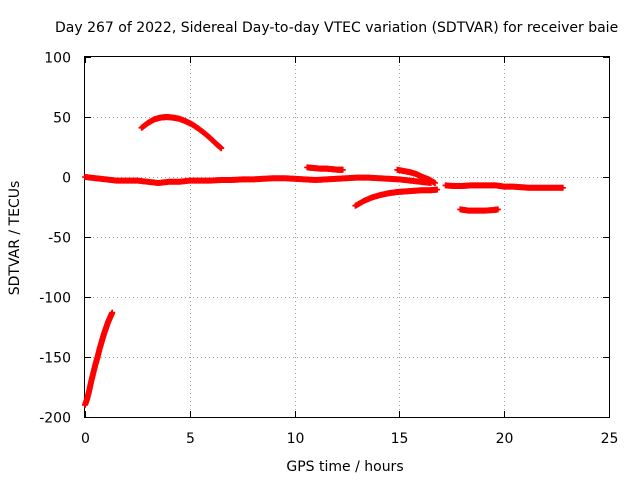  I want to click on x-tick-label: 5, so click(190, 439).